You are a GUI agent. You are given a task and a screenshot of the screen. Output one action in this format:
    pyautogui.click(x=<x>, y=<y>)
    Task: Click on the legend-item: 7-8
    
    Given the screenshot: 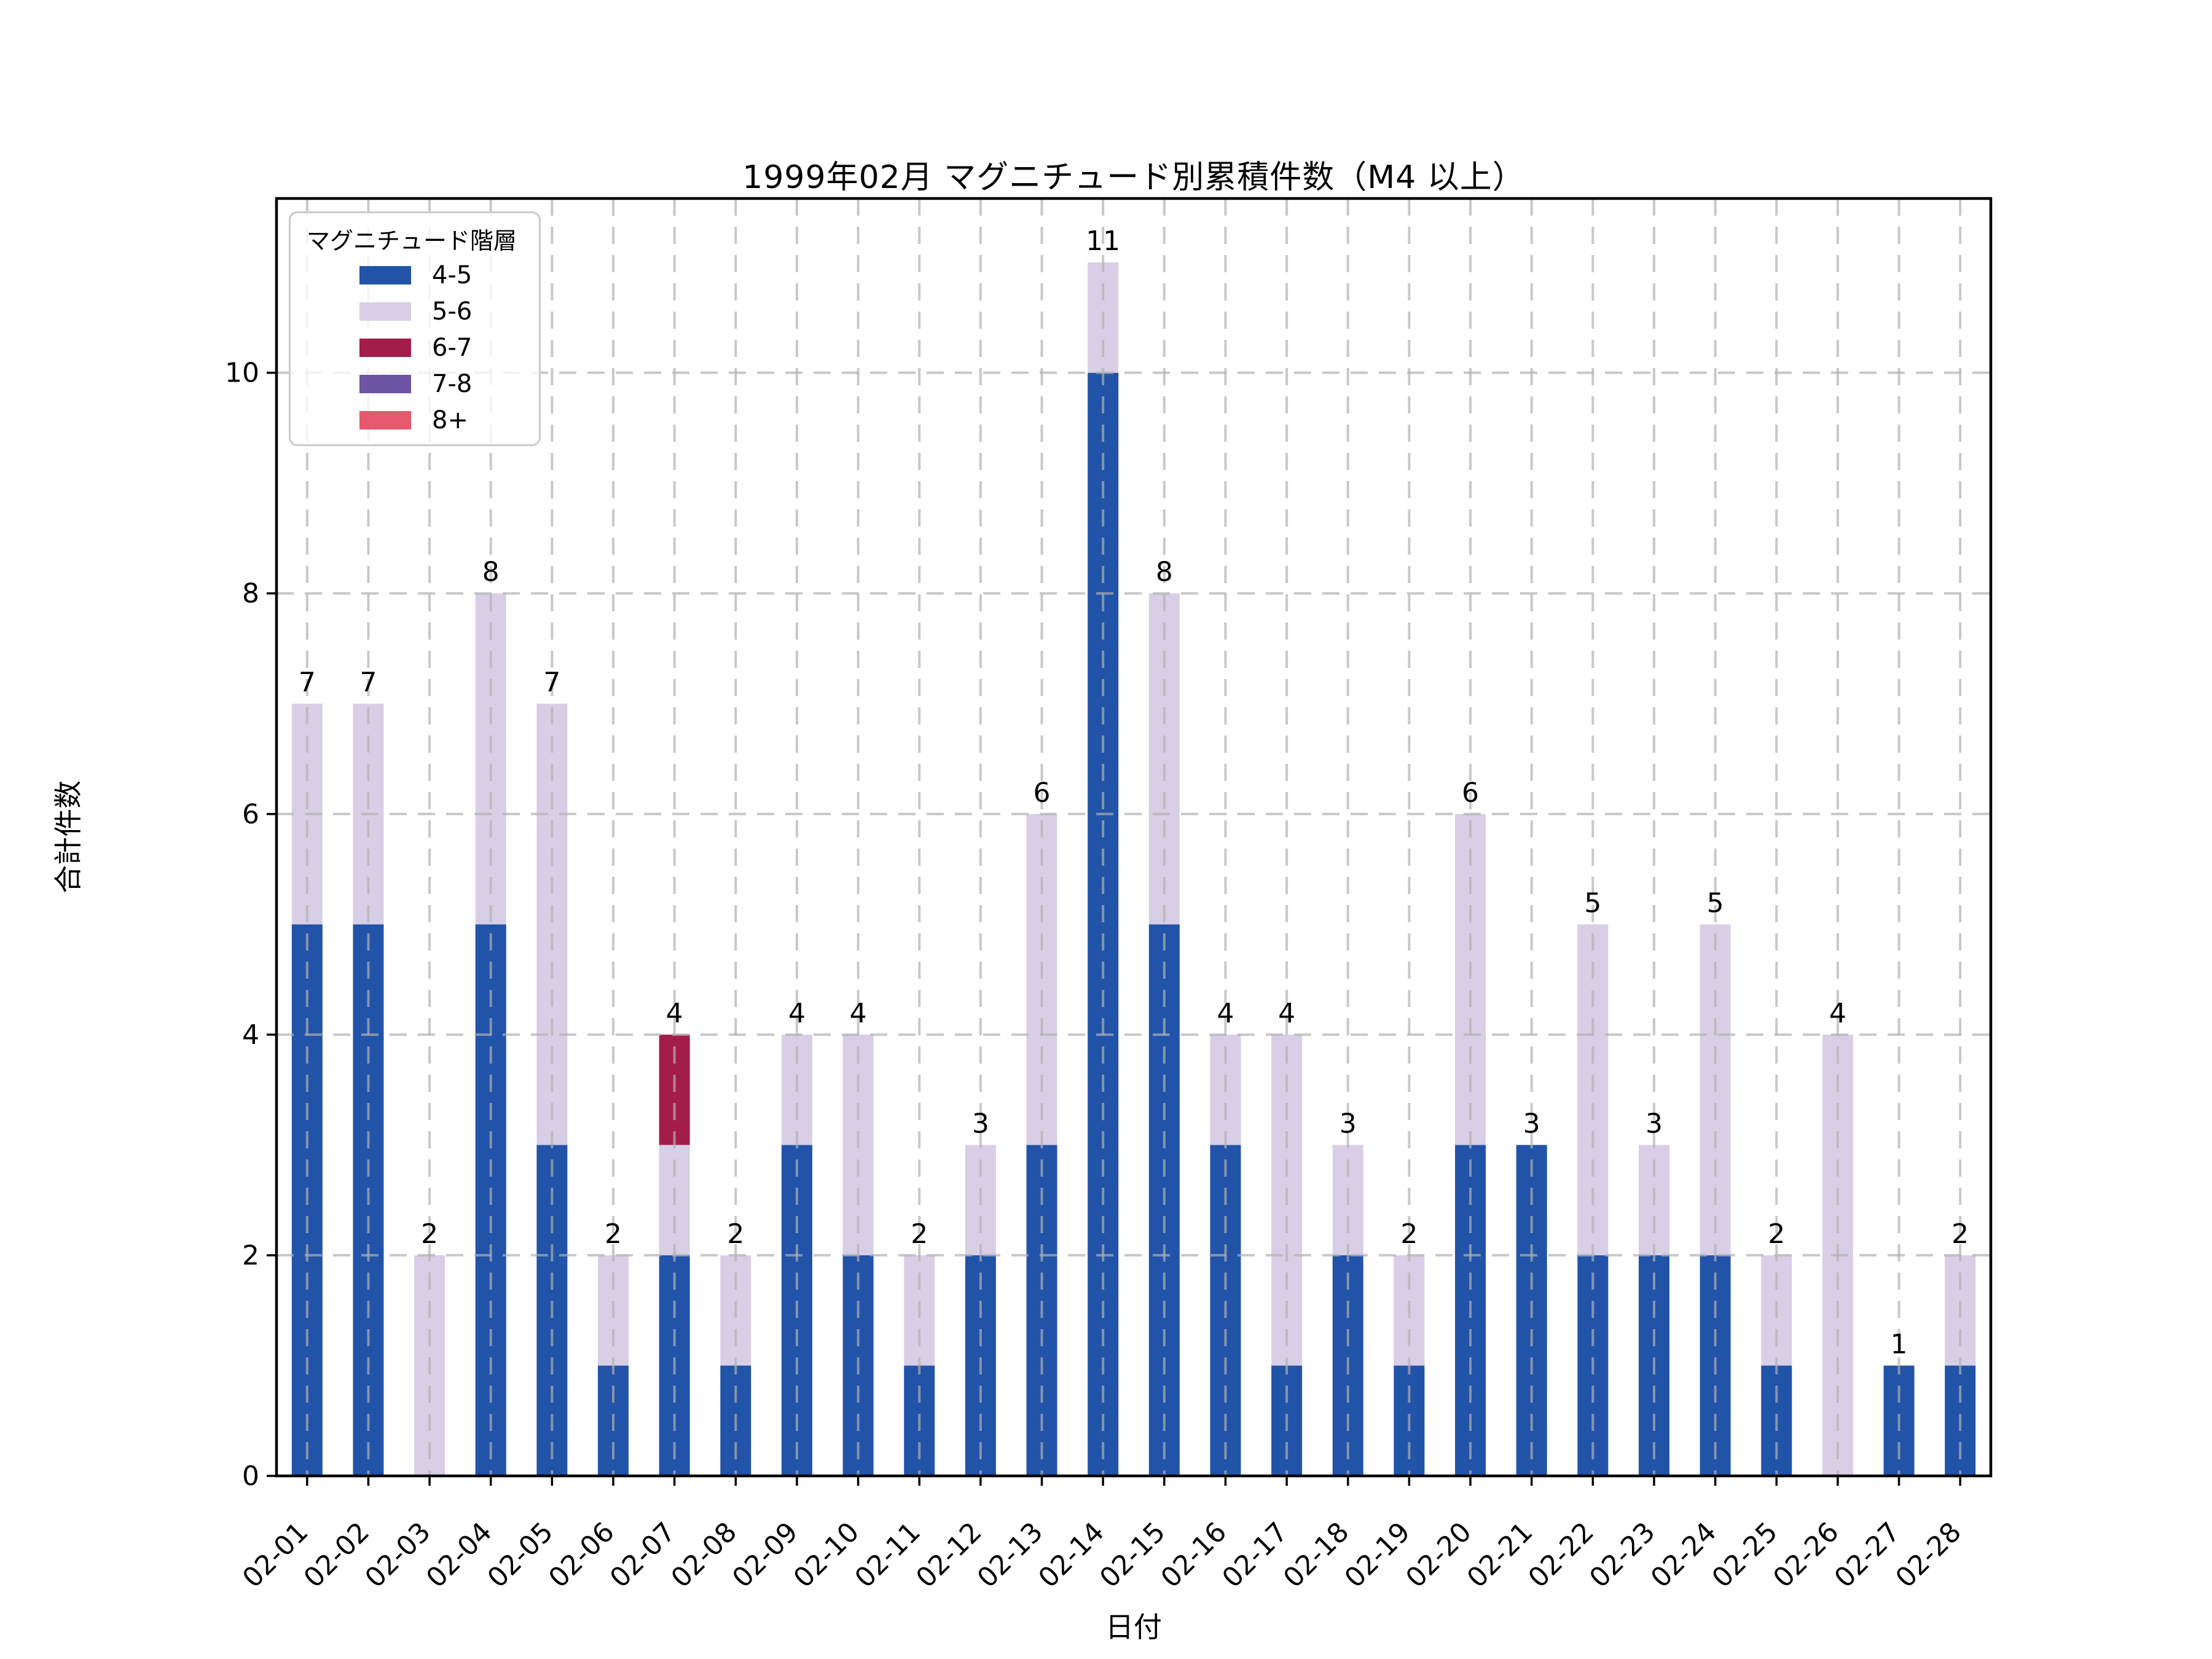 What is the action you would take?
    pyautogui.click(x=449, y=384)
    